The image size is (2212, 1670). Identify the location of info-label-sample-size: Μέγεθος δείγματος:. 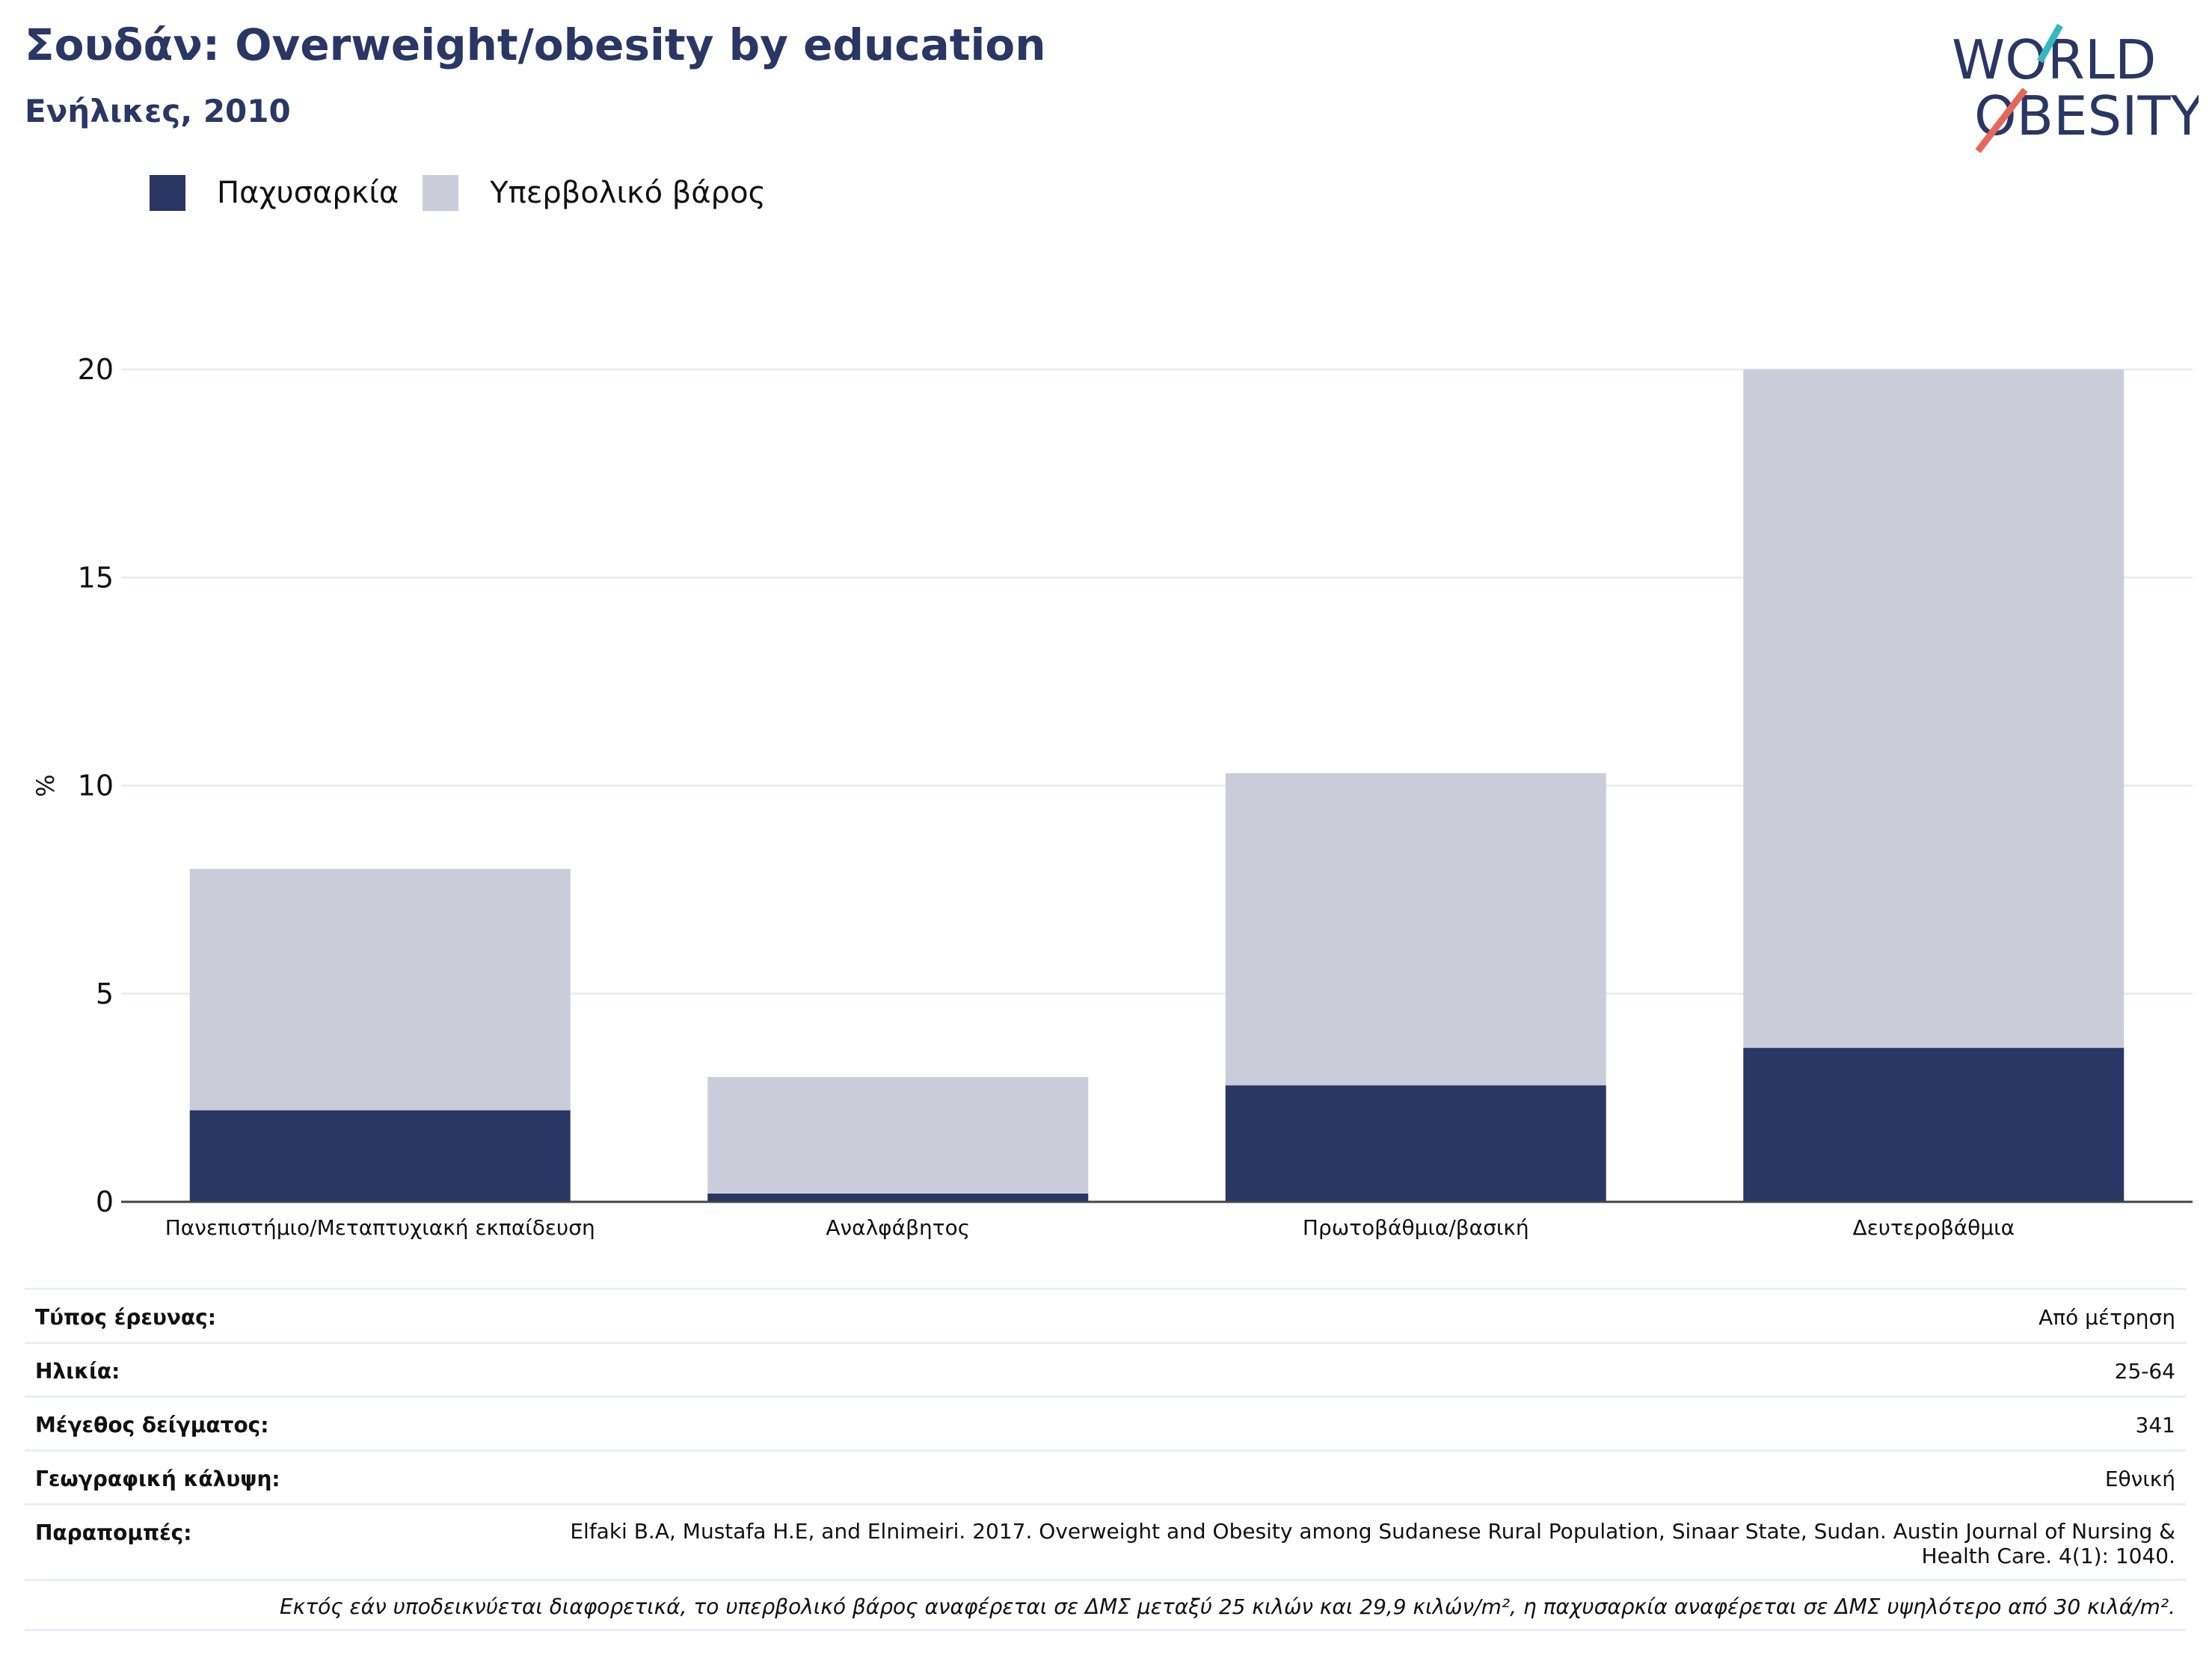
(152, 1425).